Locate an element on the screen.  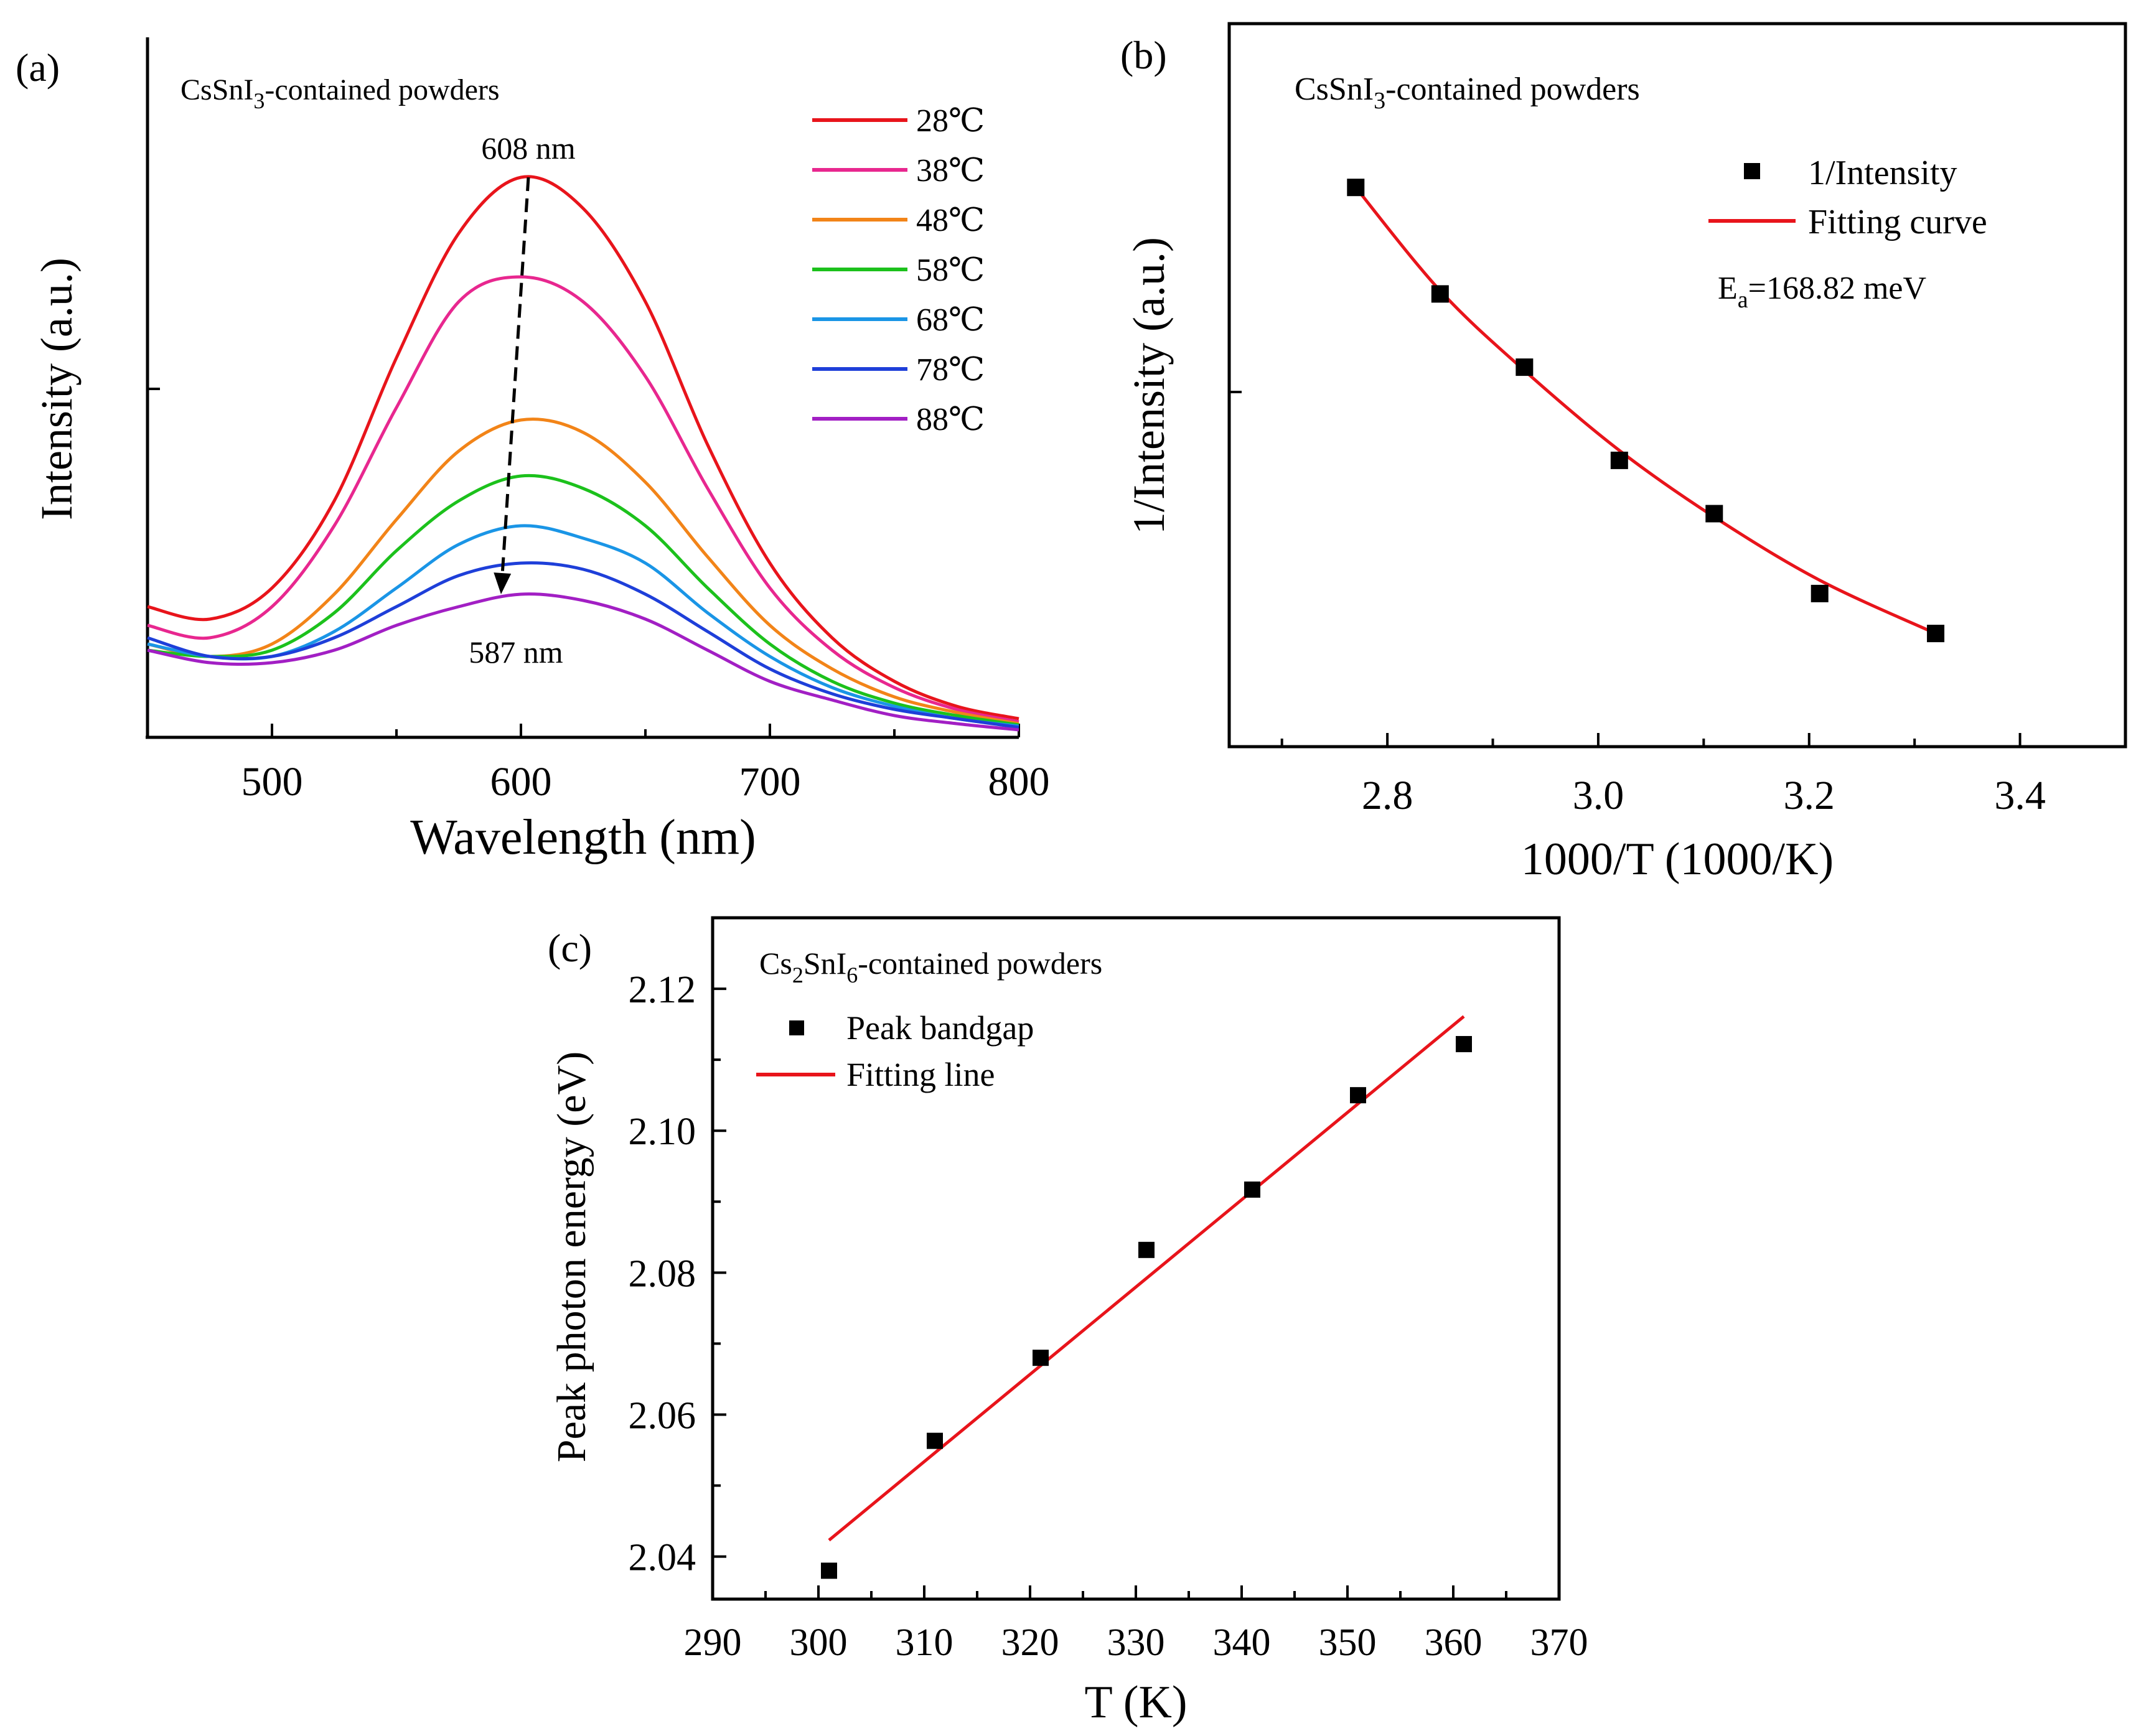
series-2-line is located at coordinates (583, 572).